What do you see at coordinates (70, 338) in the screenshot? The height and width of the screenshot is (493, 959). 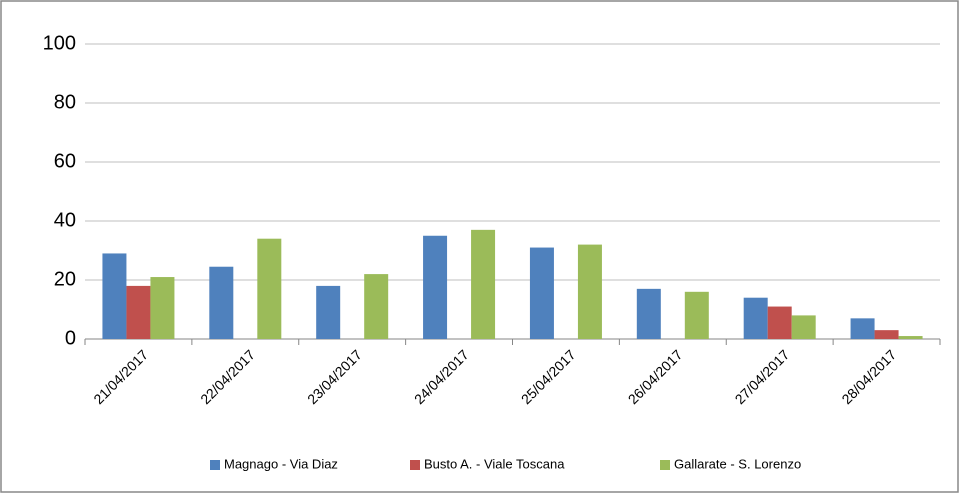 I see `y-tick-label: 0` at bounding box center [70, 338].